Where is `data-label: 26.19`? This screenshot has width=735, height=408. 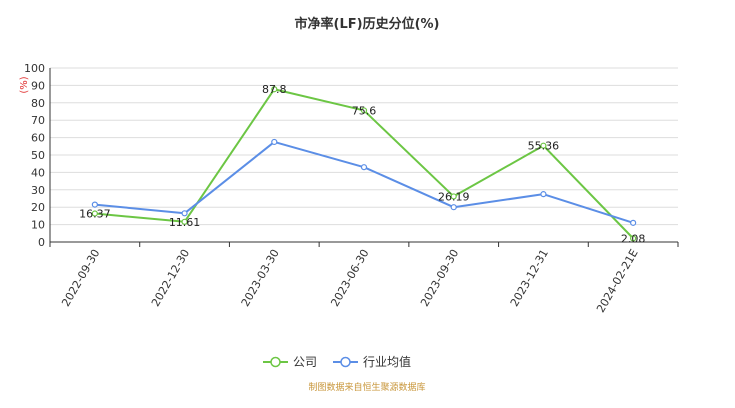 data-label: 26.19 is located at coordinates (454, 196).